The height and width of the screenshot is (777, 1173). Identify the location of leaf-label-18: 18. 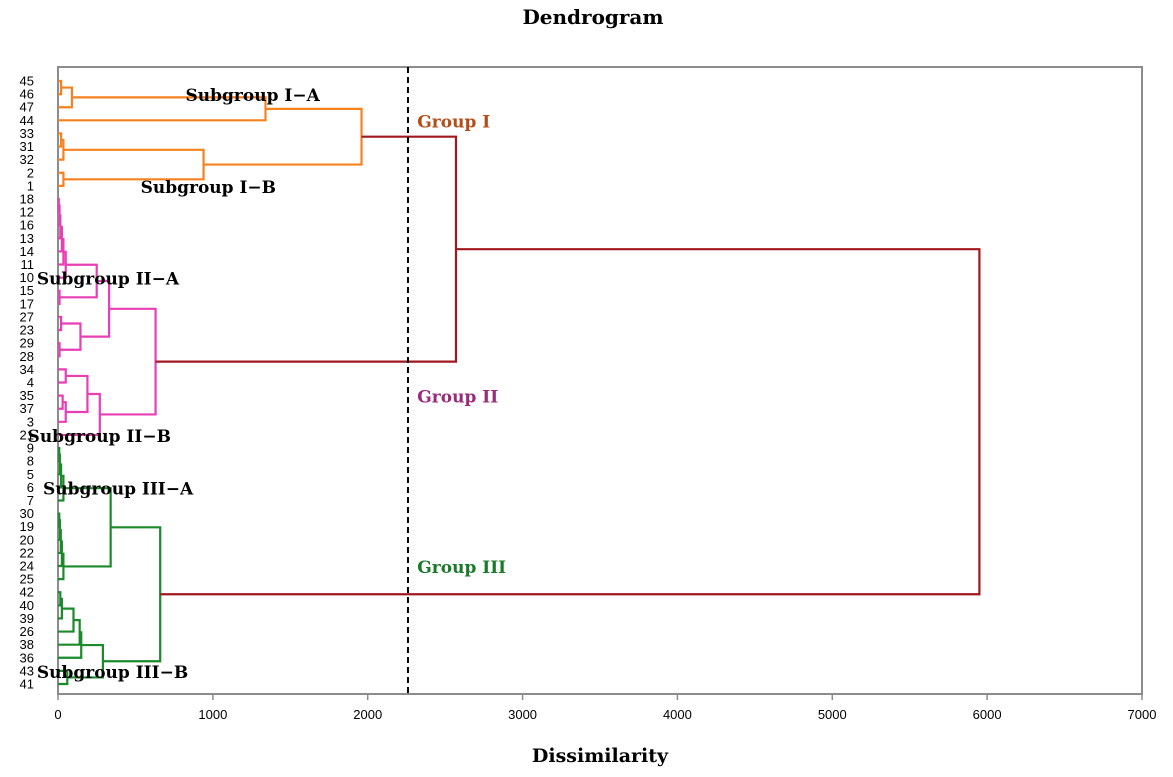
(27, 198).